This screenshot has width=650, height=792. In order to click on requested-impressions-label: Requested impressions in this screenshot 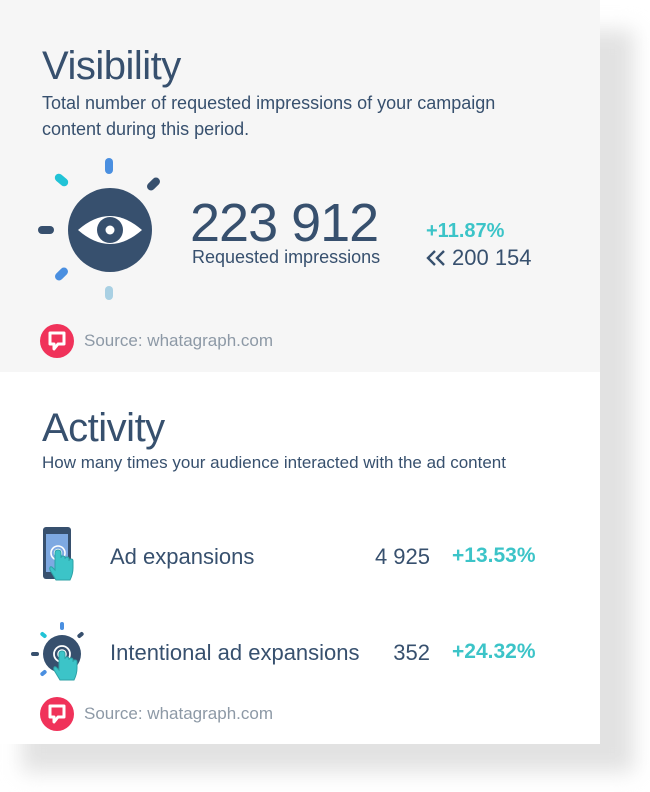, I will do `click(286, 257)`.